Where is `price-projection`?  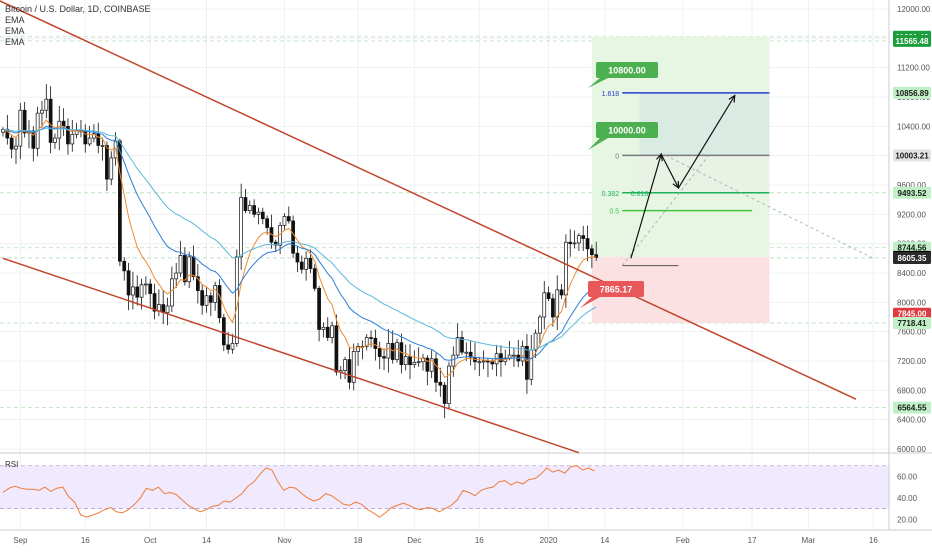
price-projection is located at coordinates (683, 176).